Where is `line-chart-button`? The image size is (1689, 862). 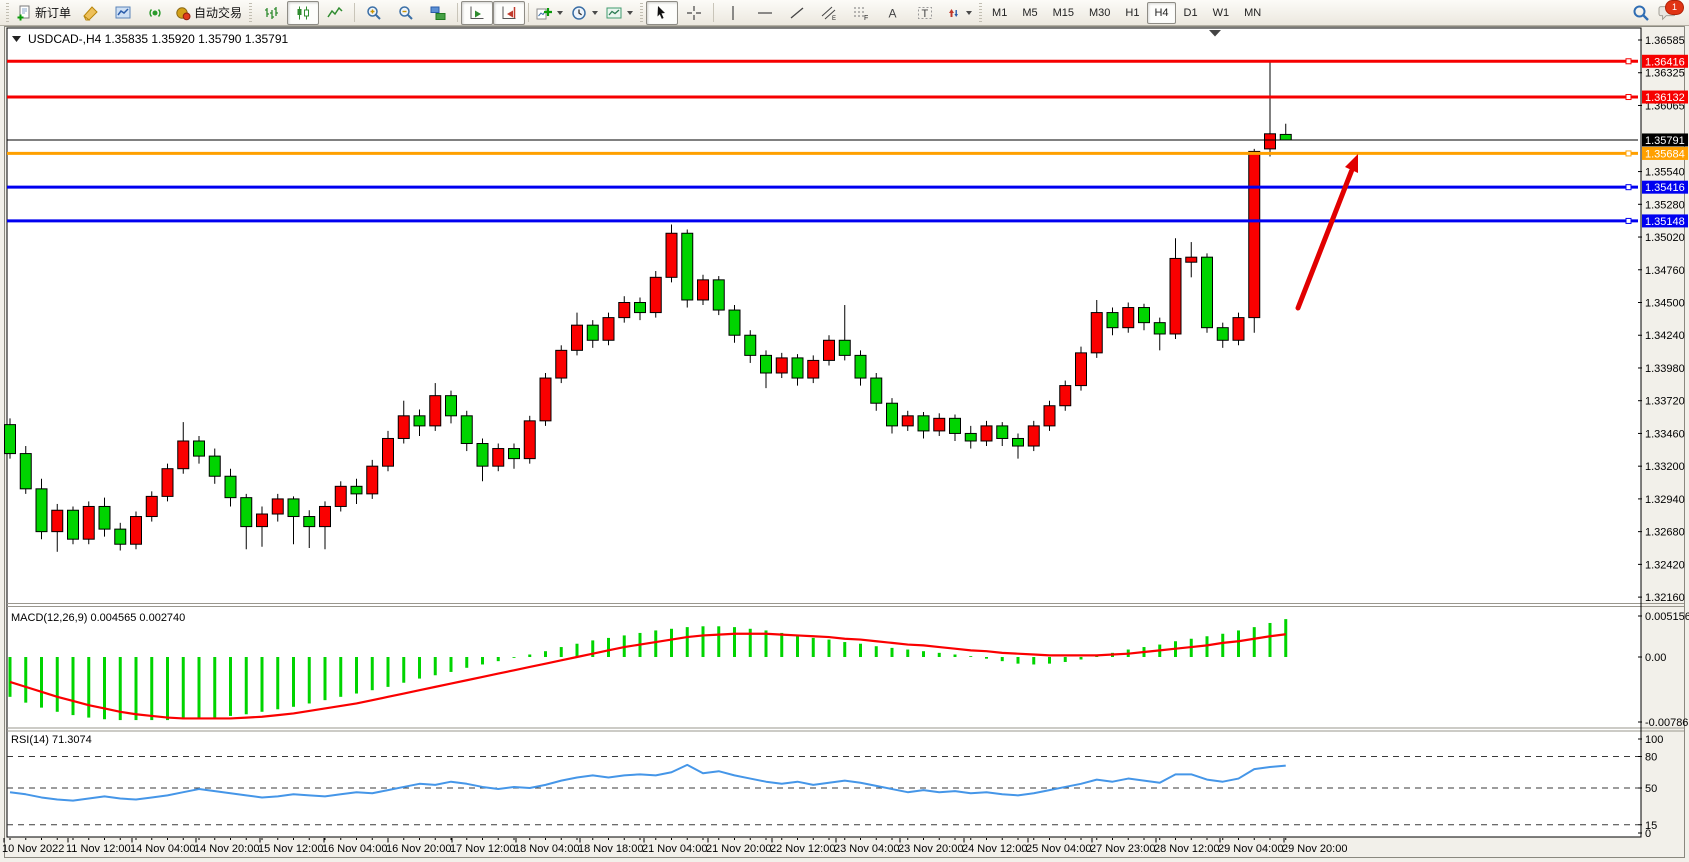
line-chart-button is located at coordinates (335, 13).